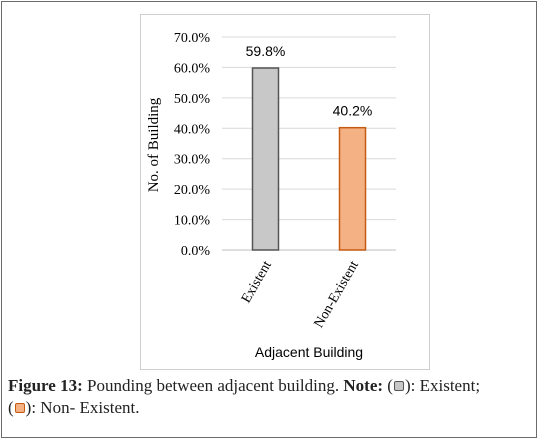 Image resolution: width=540 pixels, height=441 pixels. I want to click on x-tick-labels: Existent Non-Existent, so click(300, 294).